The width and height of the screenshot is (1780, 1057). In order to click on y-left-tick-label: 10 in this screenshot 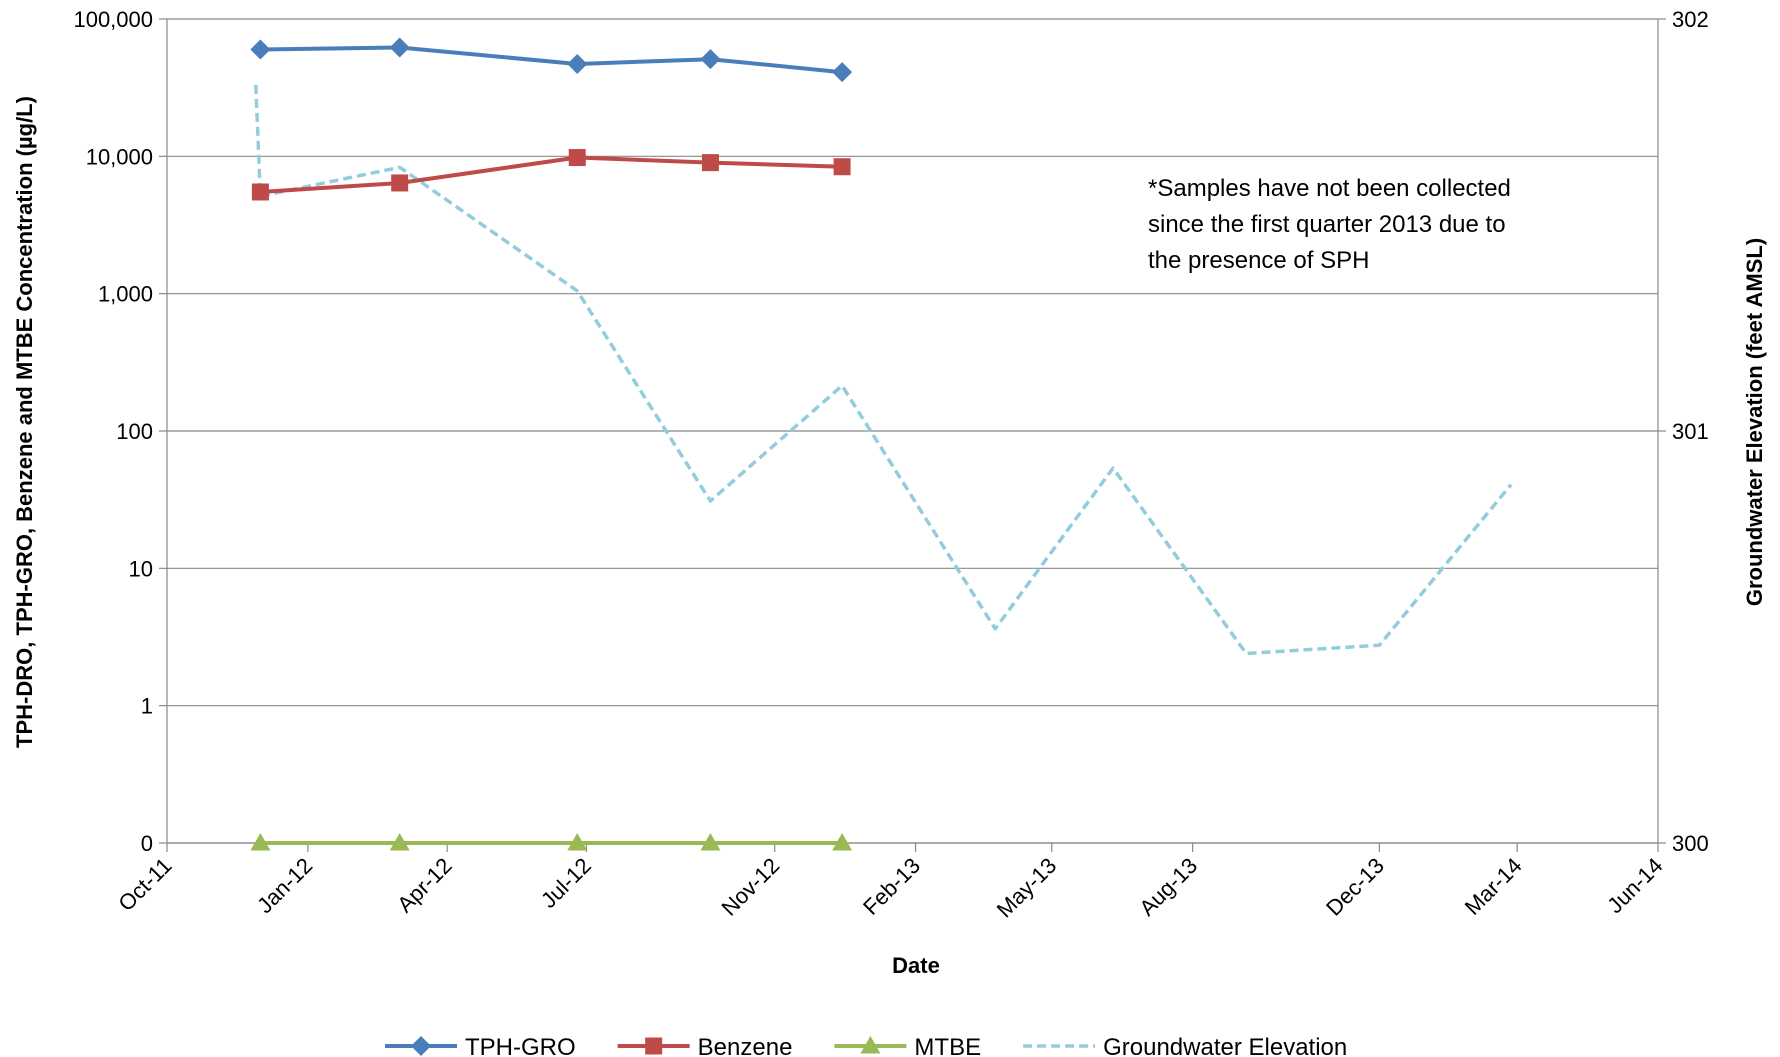, I will do `click(141, 568)`.